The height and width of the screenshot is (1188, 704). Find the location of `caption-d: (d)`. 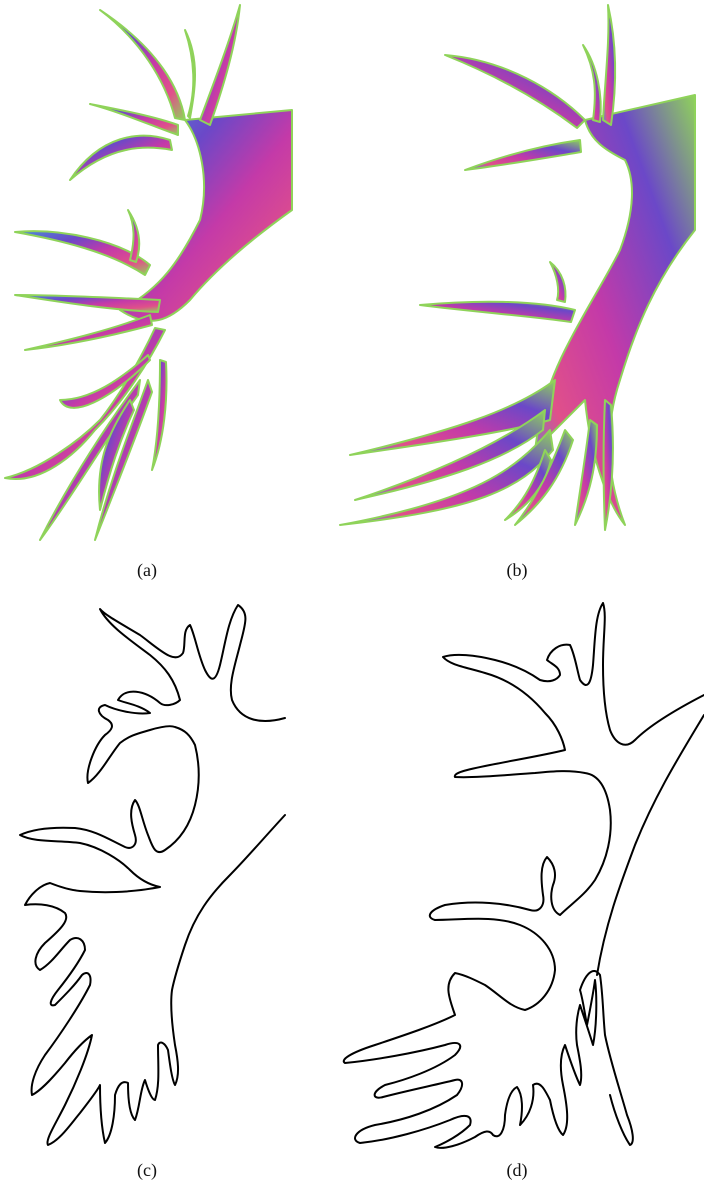

caption-d: (d) is located at coordinates (517, 1170).